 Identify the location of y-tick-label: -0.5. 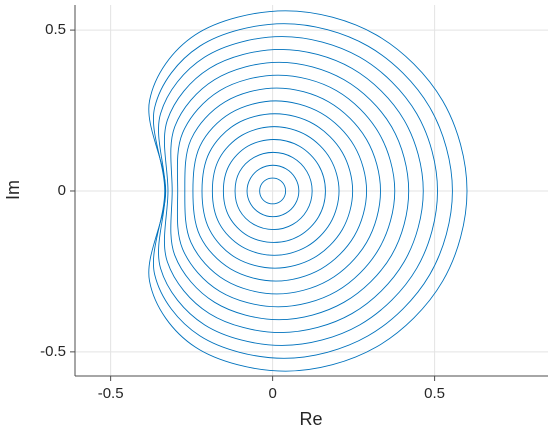
(53, 351).